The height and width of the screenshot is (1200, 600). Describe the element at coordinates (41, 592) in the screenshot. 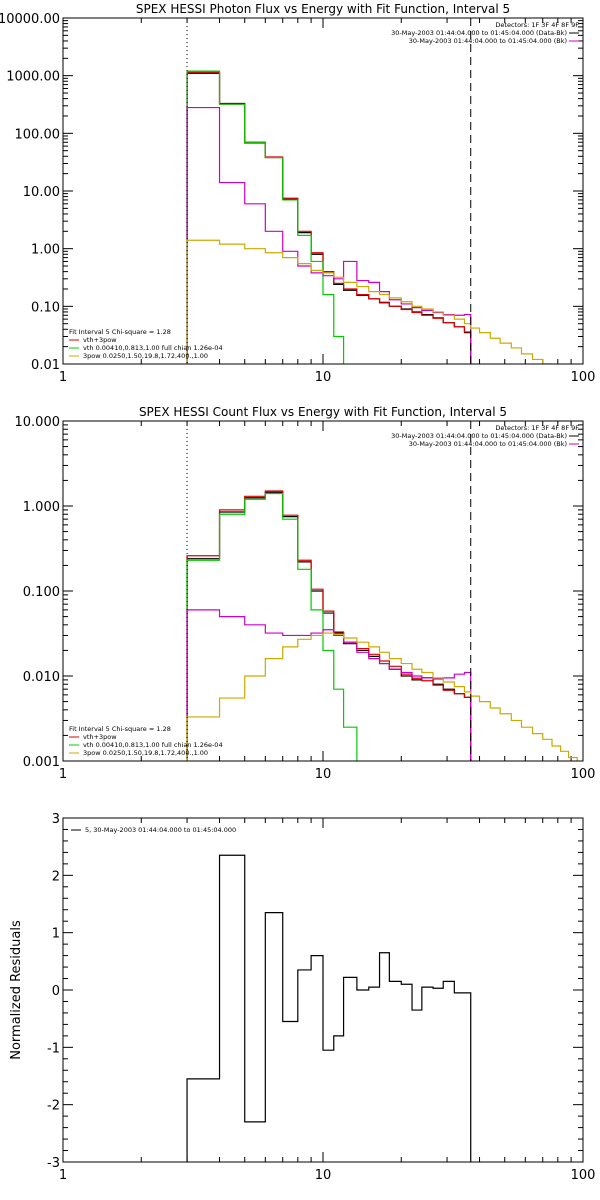

I see `y-tick-label: 0.100` at that location.